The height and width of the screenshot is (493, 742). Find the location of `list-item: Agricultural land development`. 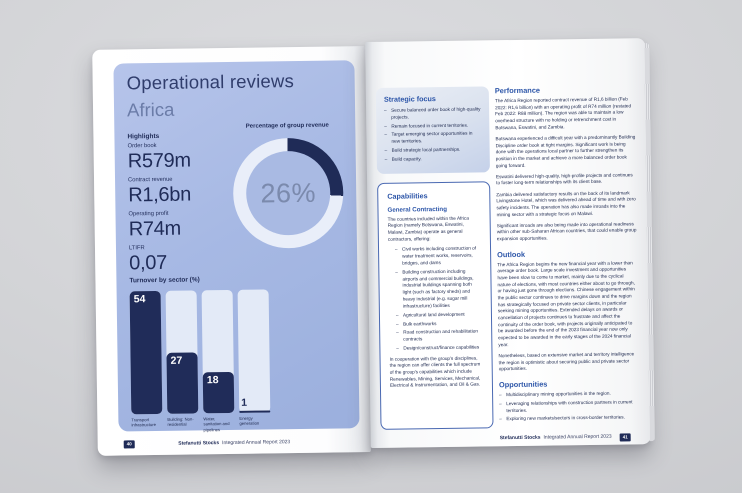

list-item: Agricultural land development is located at coordinates (439, 315).